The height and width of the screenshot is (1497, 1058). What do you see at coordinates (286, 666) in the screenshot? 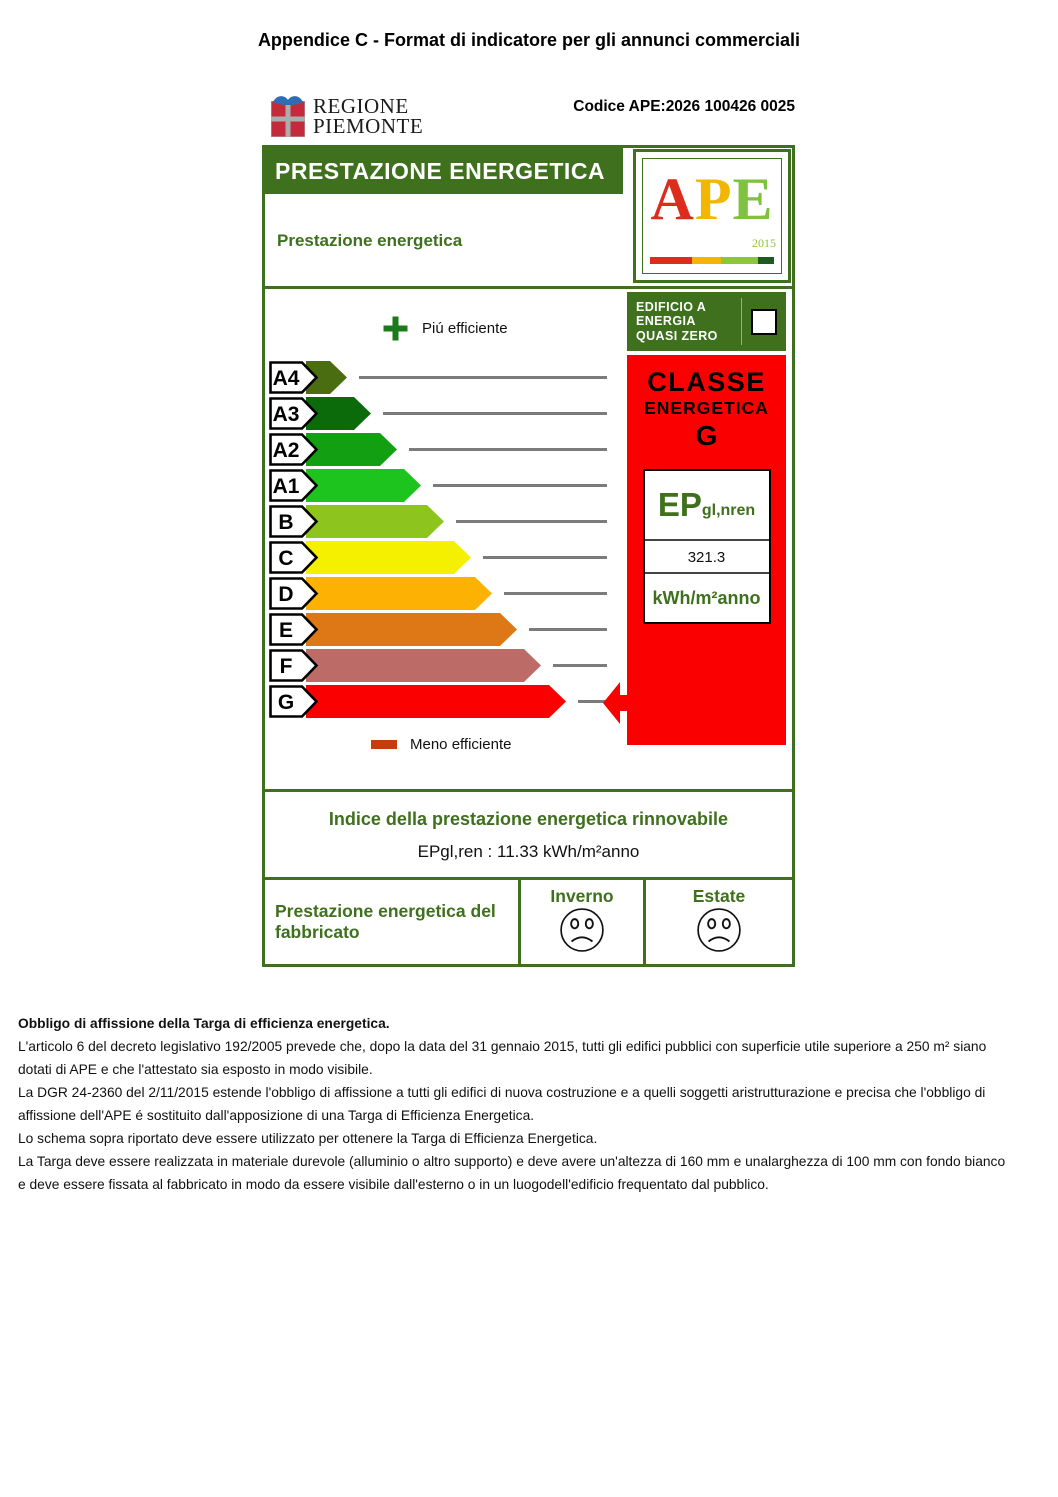
I see `svg-text: F` at bounding box center [286, 666].